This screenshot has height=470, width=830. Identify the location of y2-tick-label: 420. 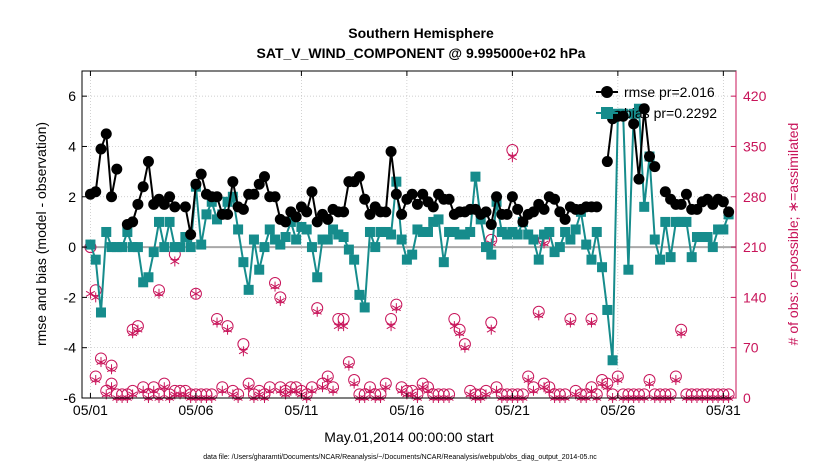
(755, 96).